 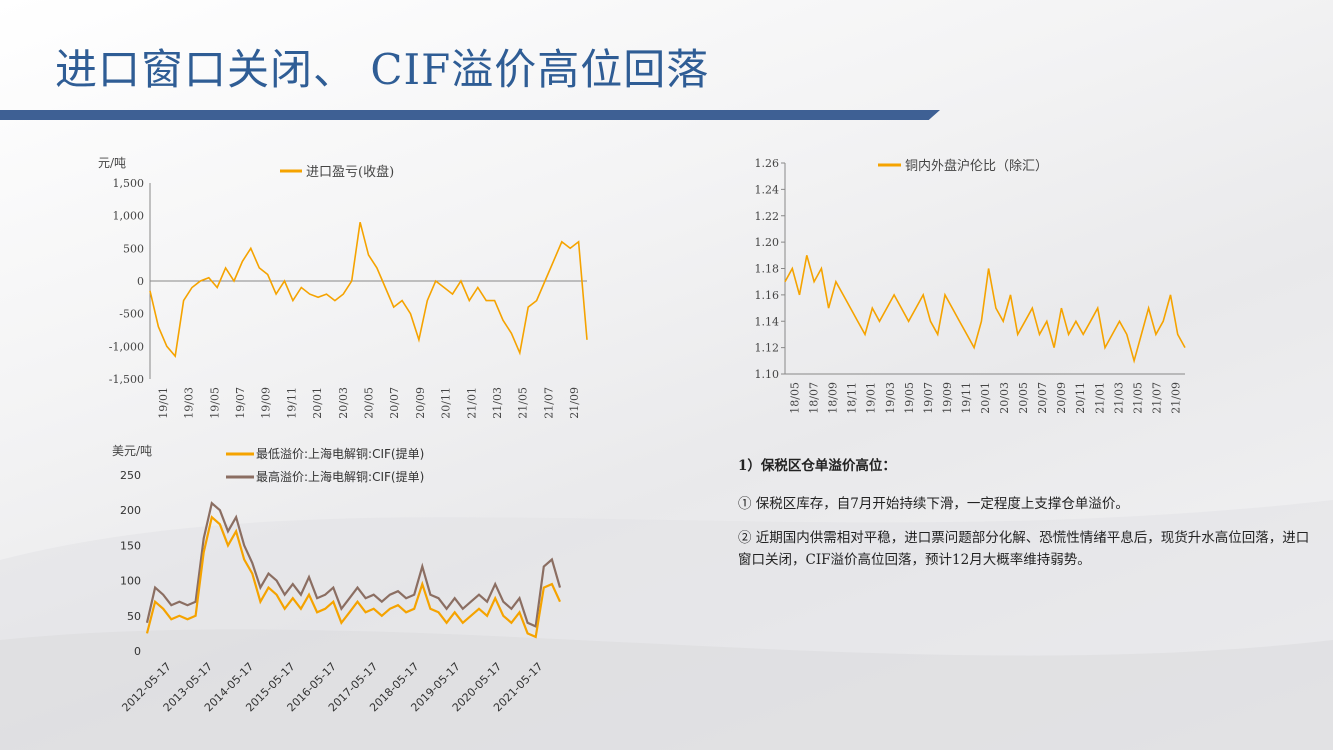 What do you see at coordinates (325, 465) in the screenshot?
I see `chart-legend: 最低溢价:上海电解铜:CIF(提单) 最高溢价:上海电解铜:CIF(提单)` at bounding box center [325, 465].